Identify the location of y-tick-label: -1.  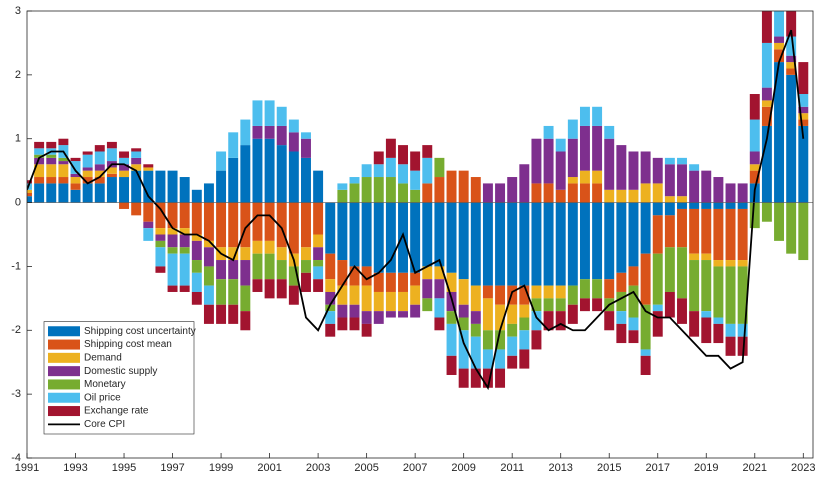
(16, 266).